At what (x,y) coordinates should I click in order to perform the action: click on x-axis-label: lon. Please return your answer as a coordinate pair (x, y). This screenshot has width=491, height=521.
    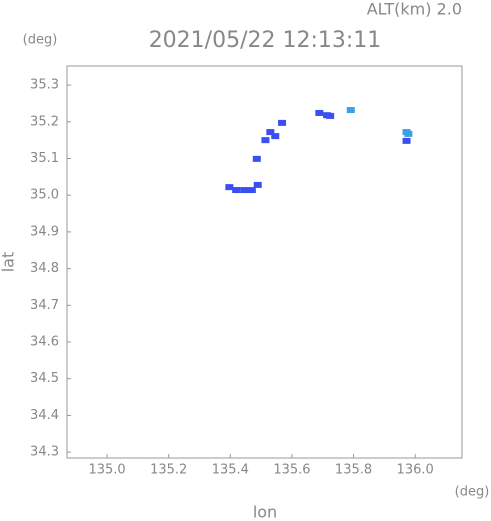
    Looking at the image, I should click on (265, 512).